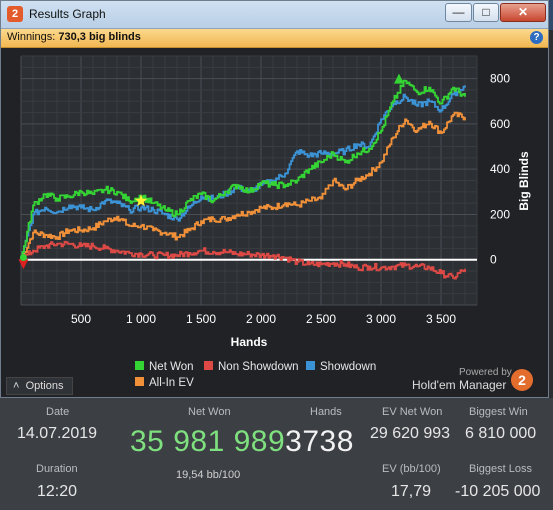  I want to click on legend-item-all-in-ev: All-In EV, so click(164, 383).